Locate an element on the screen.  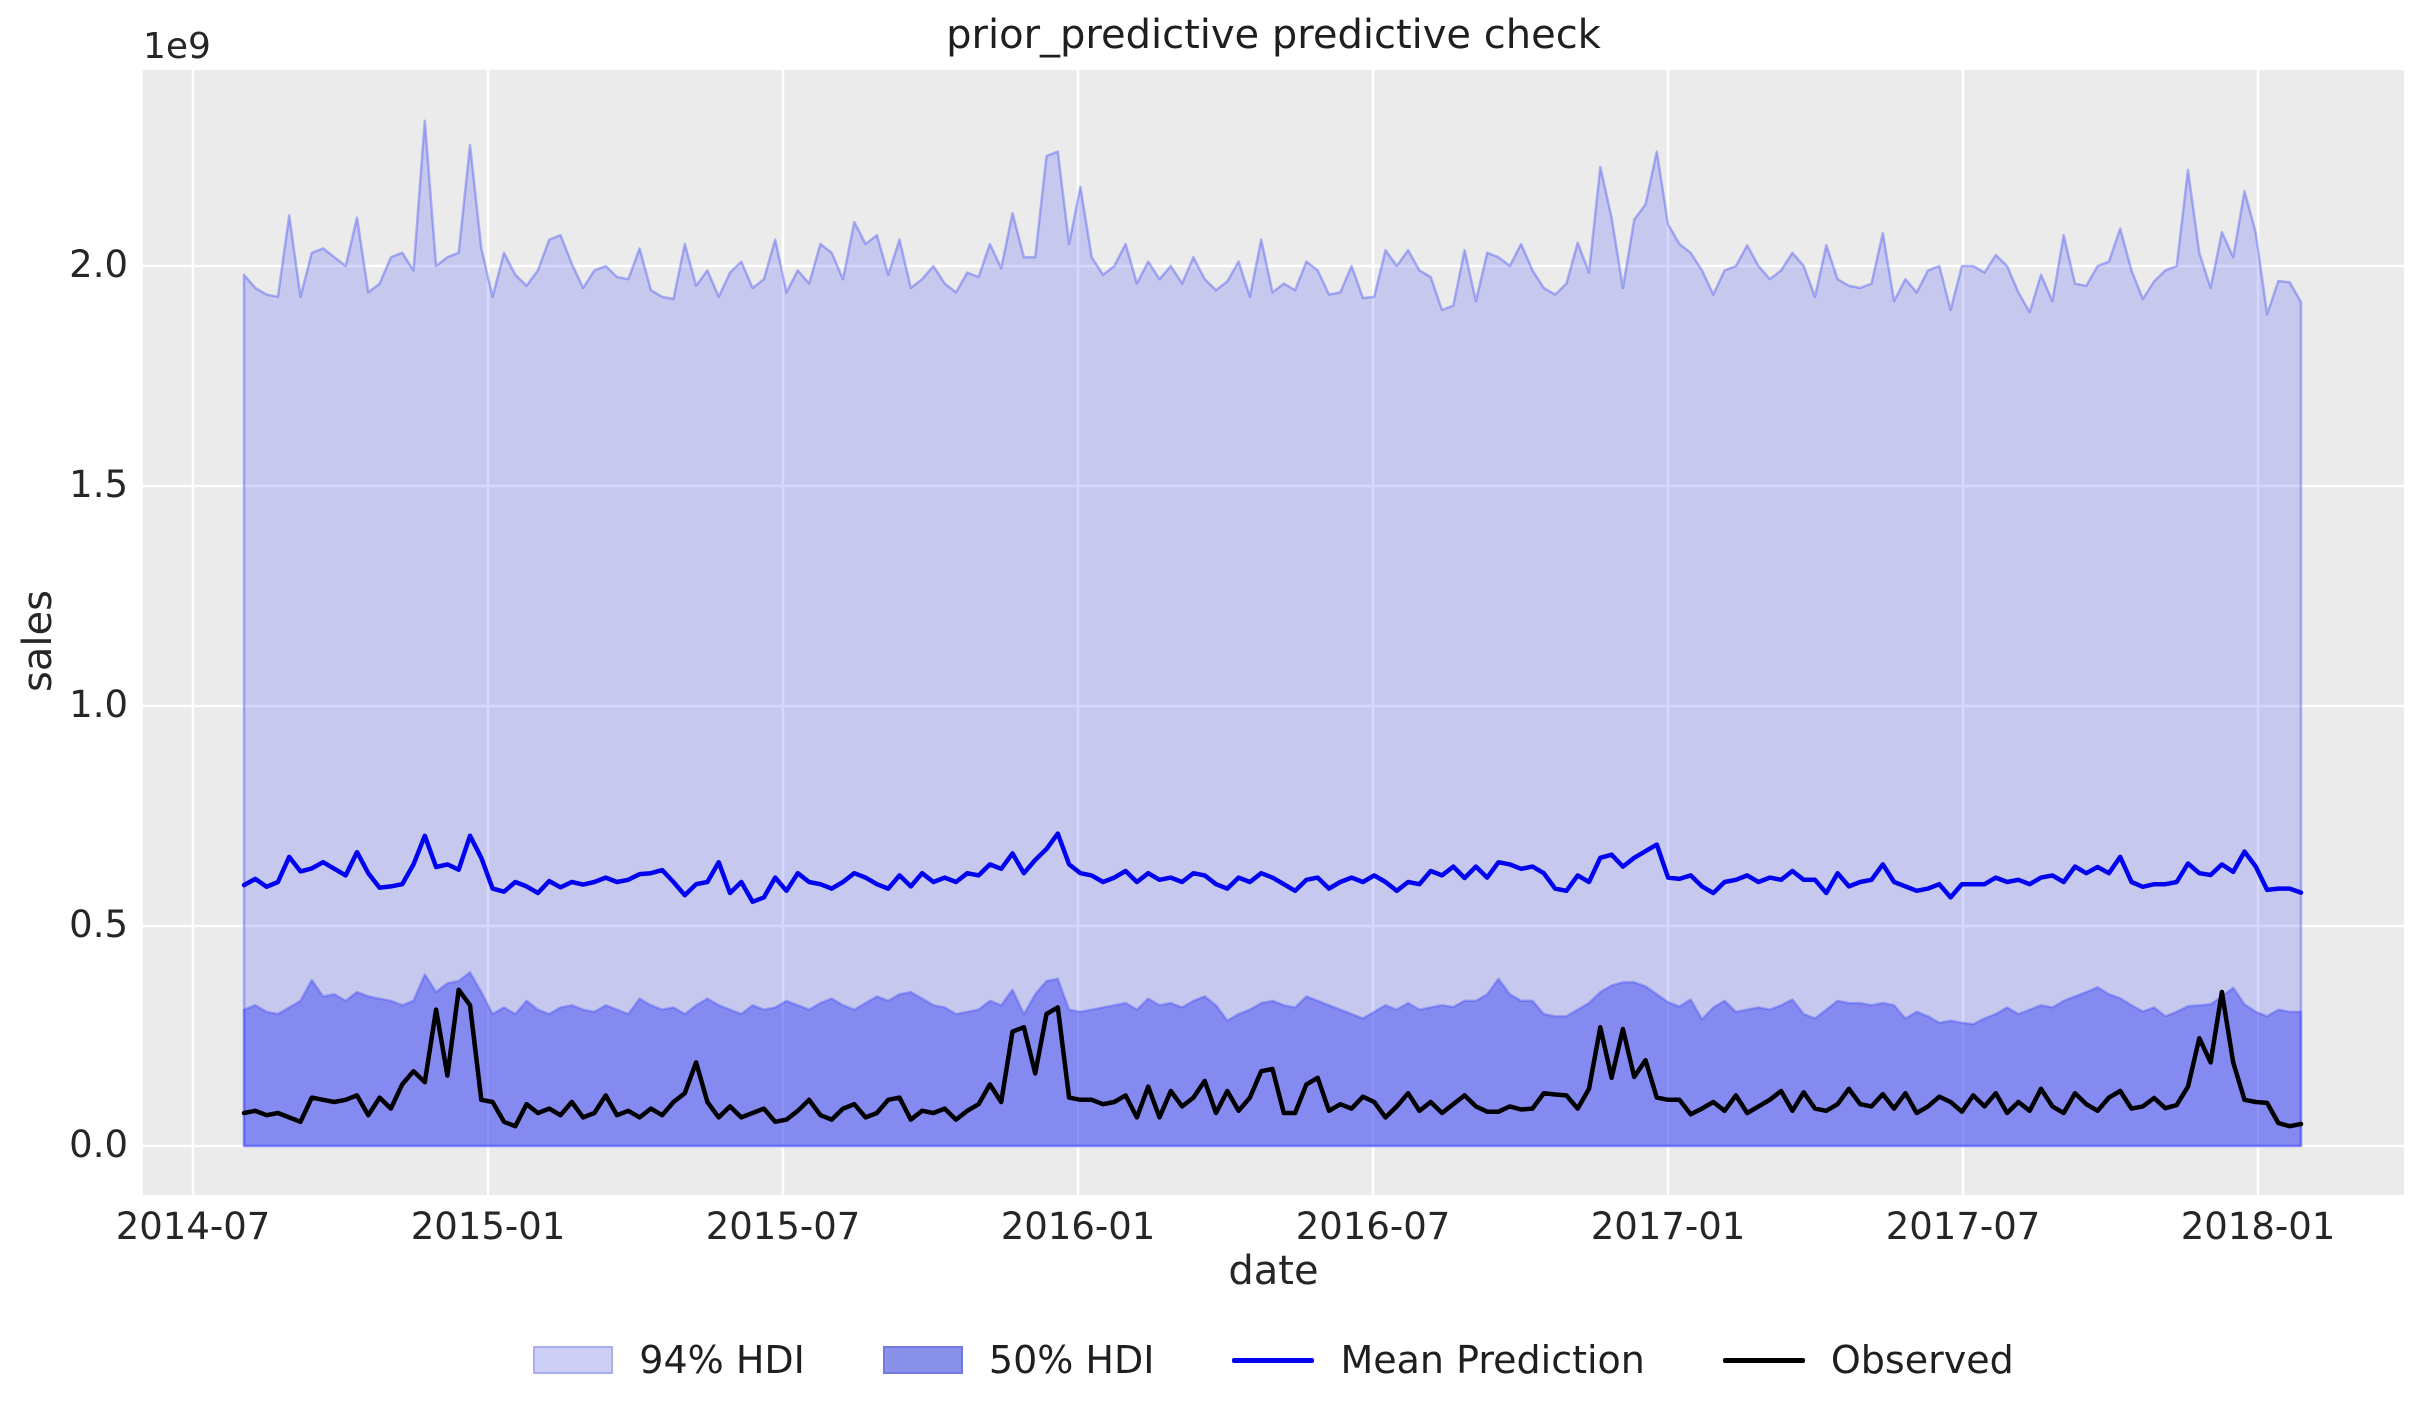
x-tick-label: 2016-07 is located at coordinates (1373, 1226).